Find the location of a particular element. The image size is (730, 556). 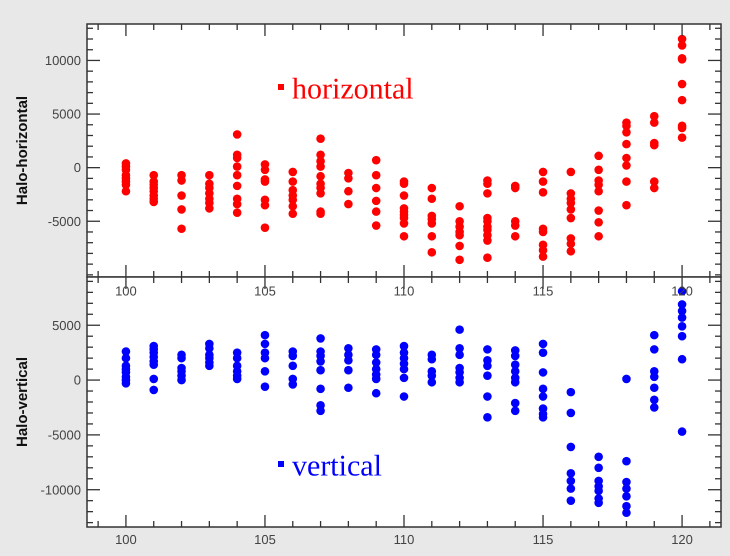

x2-tick-label: 110 is located at coordinates (404, 539).